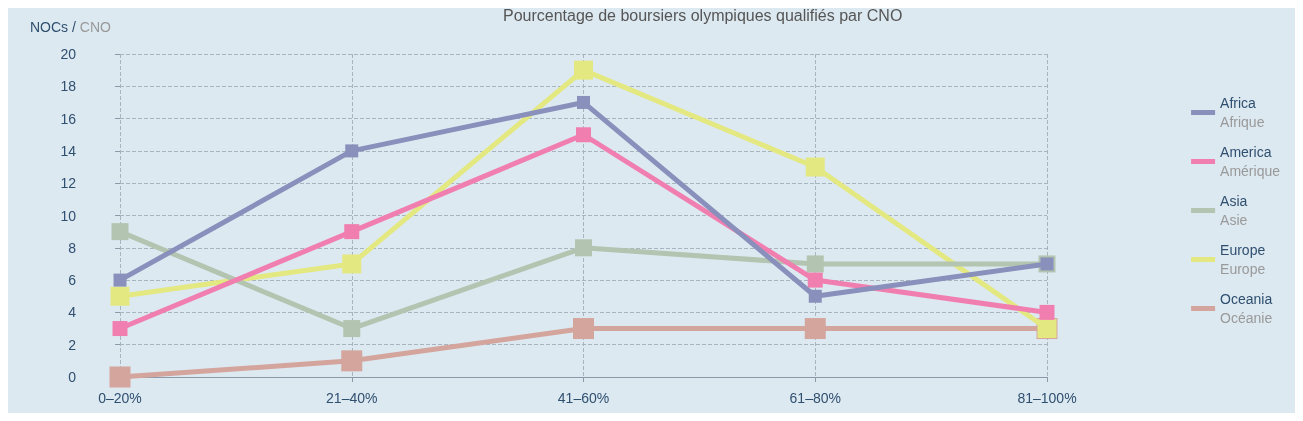  Describe the element at coordinates (72, 344) in the screenshot. I see `y-tick-label: 2` at that location.